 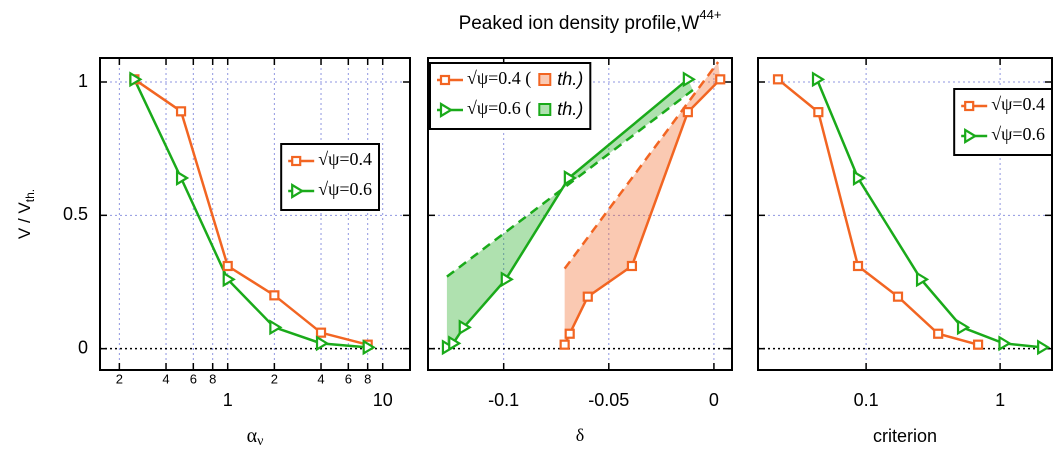 What do you see at coordinates (383, 400) in the screenshot?
I see `x-tick-label: 10` at bounding box center [383, 400].